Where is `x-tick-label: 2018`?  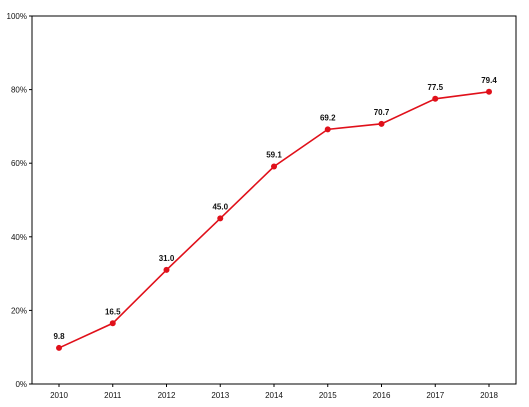 x-tick-label: 2018 is located at coordinates (489, 395).